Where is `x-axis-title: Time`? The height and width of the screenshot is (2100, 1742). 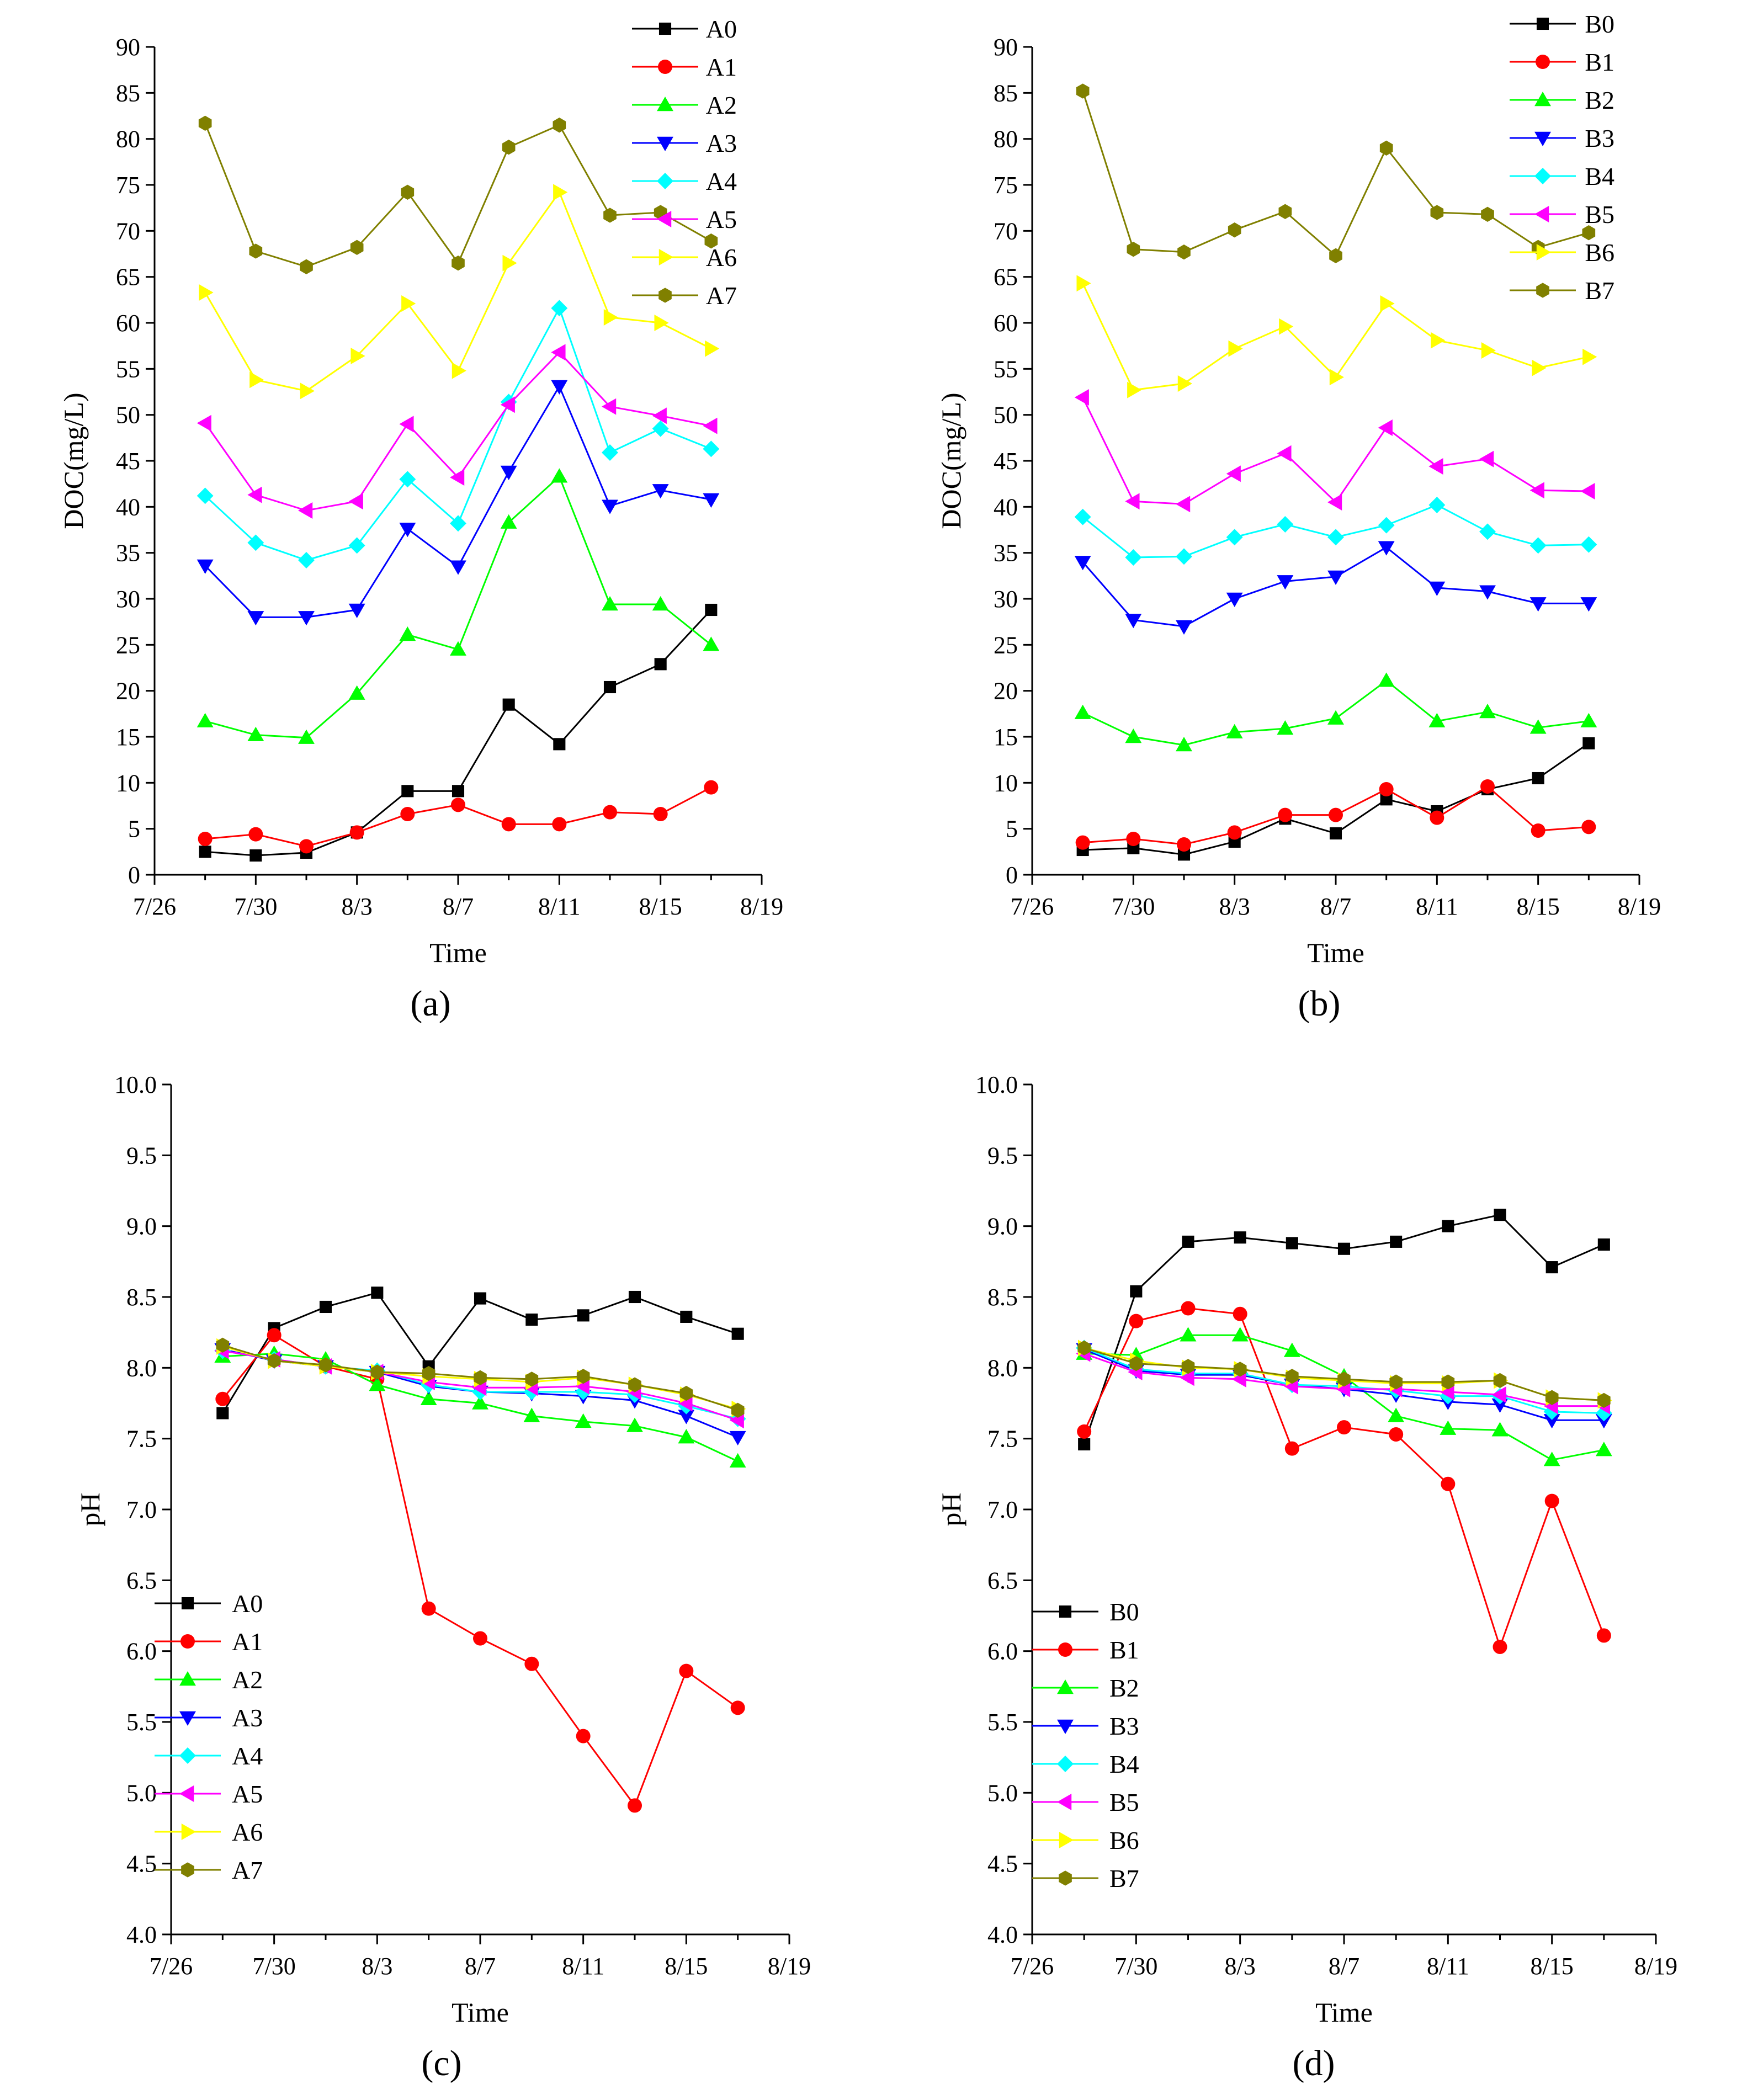
x-axis-title: Time is located at coordinates (1344, 2013).